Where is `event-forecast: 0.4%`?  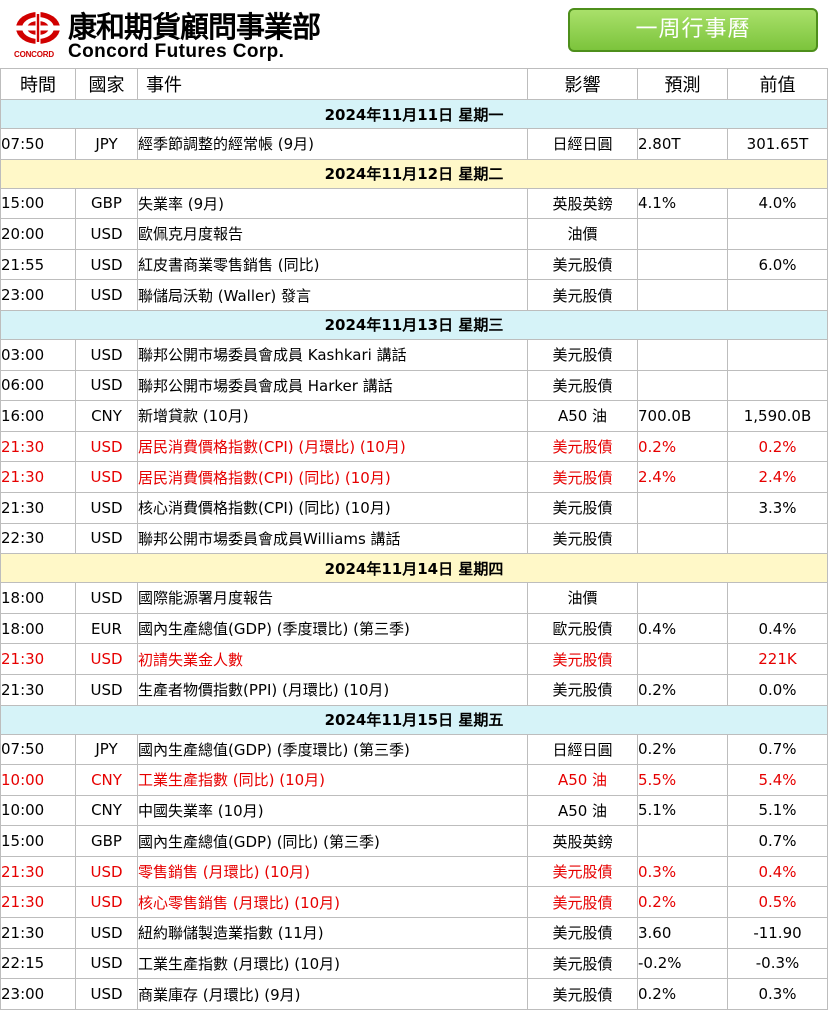 event-forecast: 0.4% is located at coordinates (682, 628).